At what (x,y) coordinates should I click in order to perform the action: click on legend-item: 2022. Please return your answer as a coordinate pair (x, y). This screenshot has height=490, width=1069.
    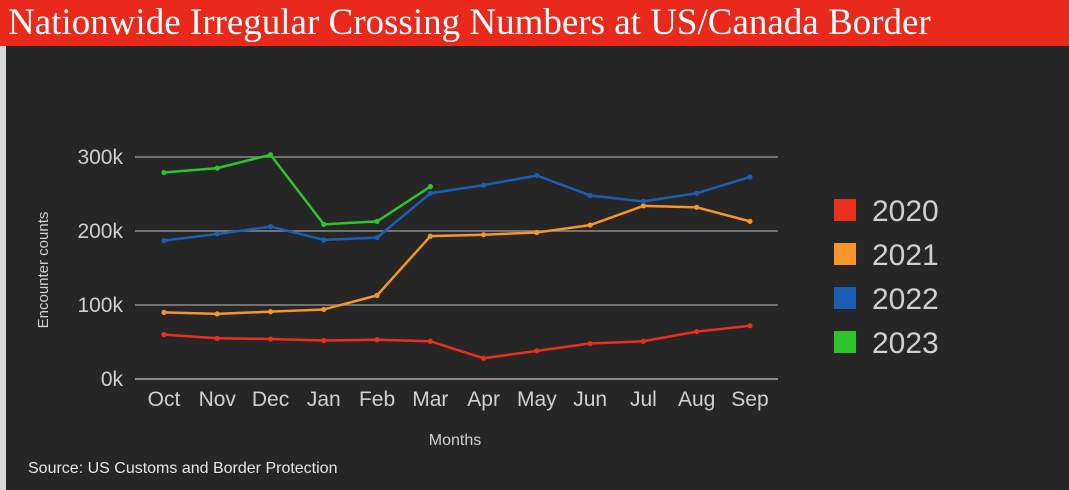
    Looking at the image, I should click on (886, 299).